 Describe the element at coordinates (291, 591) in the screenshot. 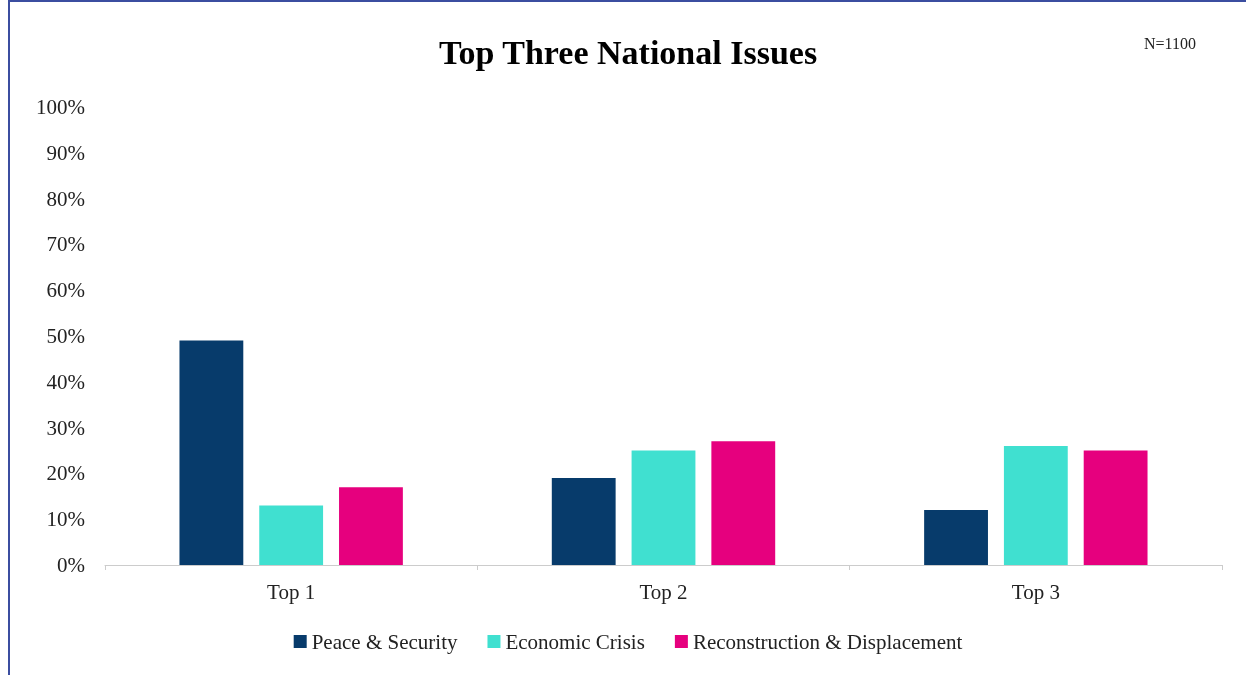

I see `x-tick-label: Top 1` at that location.